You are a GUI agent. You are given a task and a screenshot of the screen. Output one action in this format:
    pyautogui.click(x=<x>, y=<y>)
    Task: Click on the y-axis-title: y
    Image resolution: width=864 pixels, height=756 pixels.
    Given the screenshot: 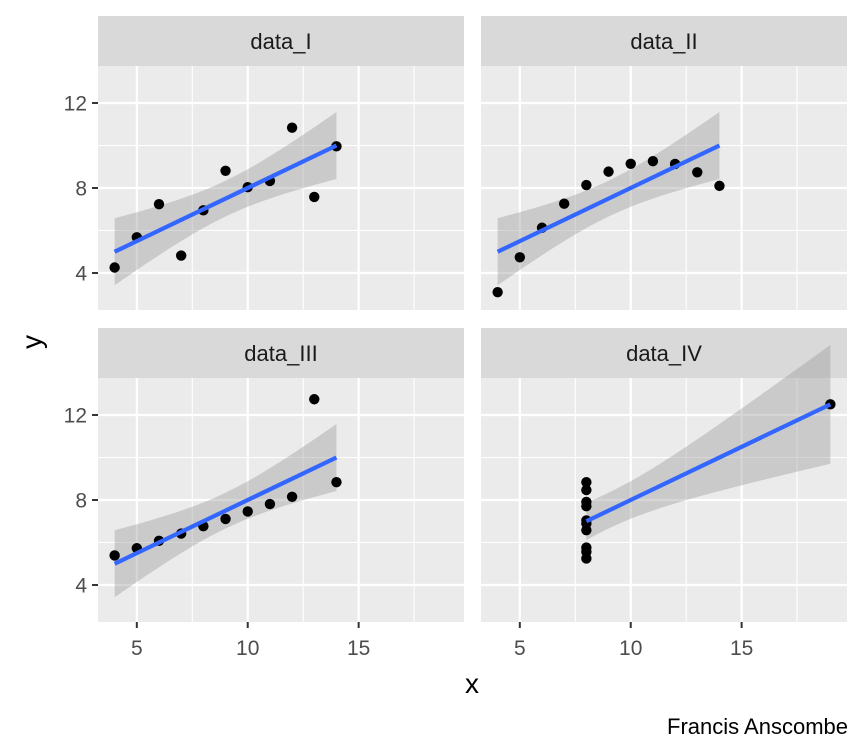 What is the action you would take?
    pyautogui.click(x=31, y=342)
    